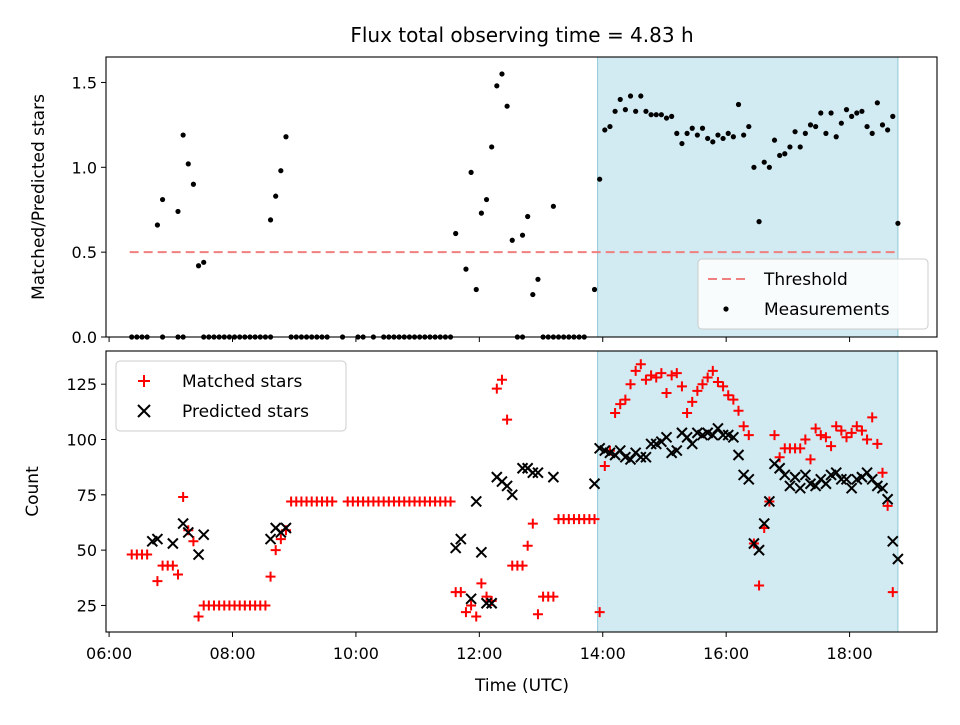 The width and height of the screenshot is (960, 725). I want to click on y-tick-label: 100, so click(81, 440).